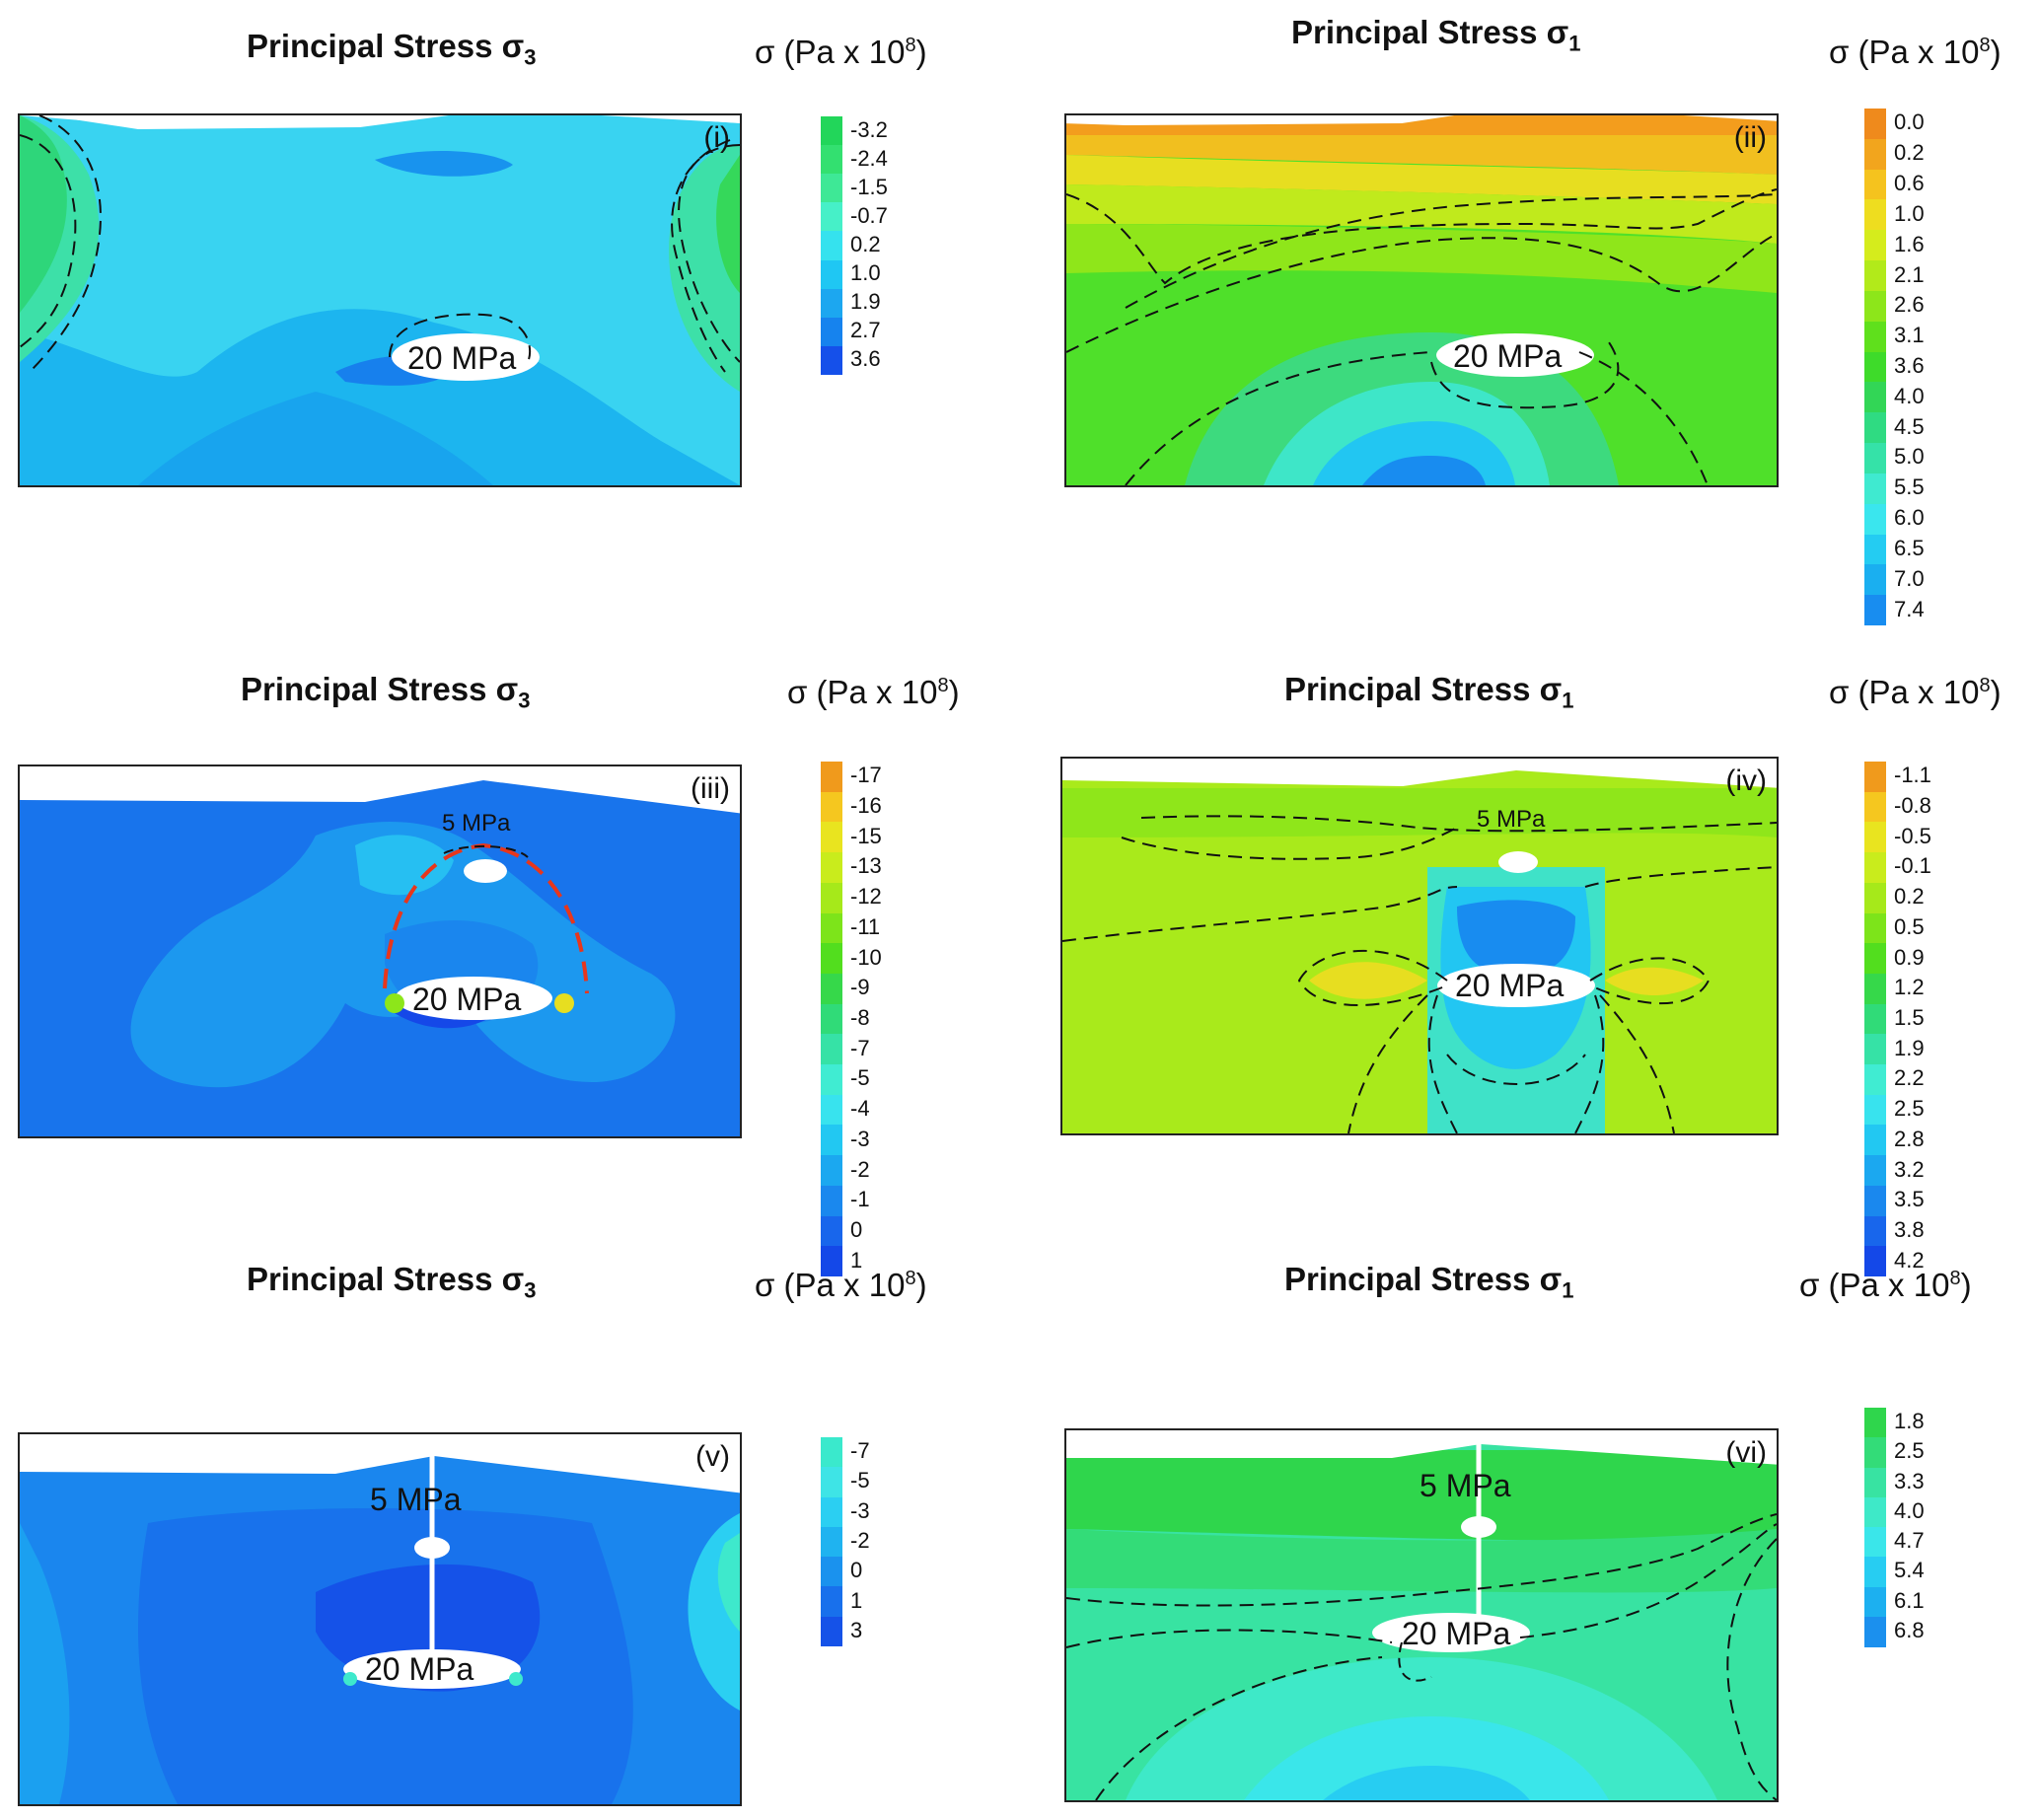 The height and width of the screenshot is (1820, 2039). What do you see at coordinates (1909, 1260) in the screenshot?
I see `colorbar-tick-label: 4.2` at bounding box center [1909, 1260].